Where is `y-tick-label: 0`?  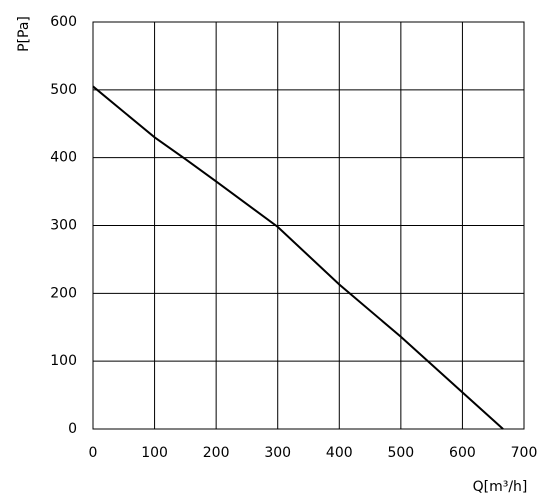
y-tick-label: 0 is located at coordinates (72, 429).